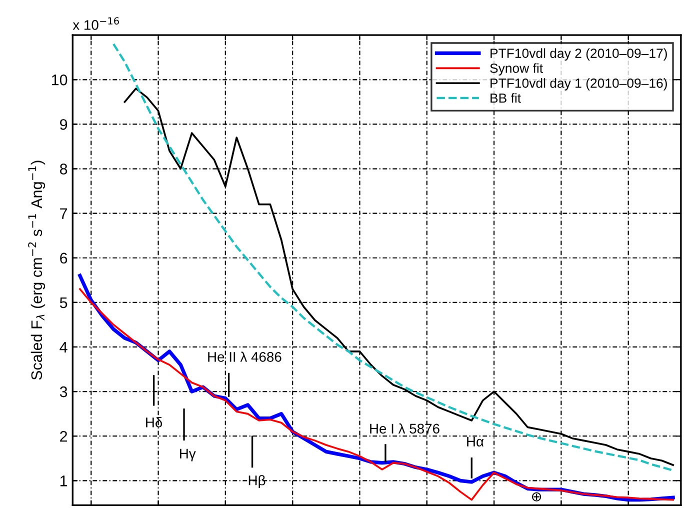 This screenshot has width=692, height=516. Describe the element at coordinates (64, 169) in the screenshot. I see `y-tick-label: 8` at that location.